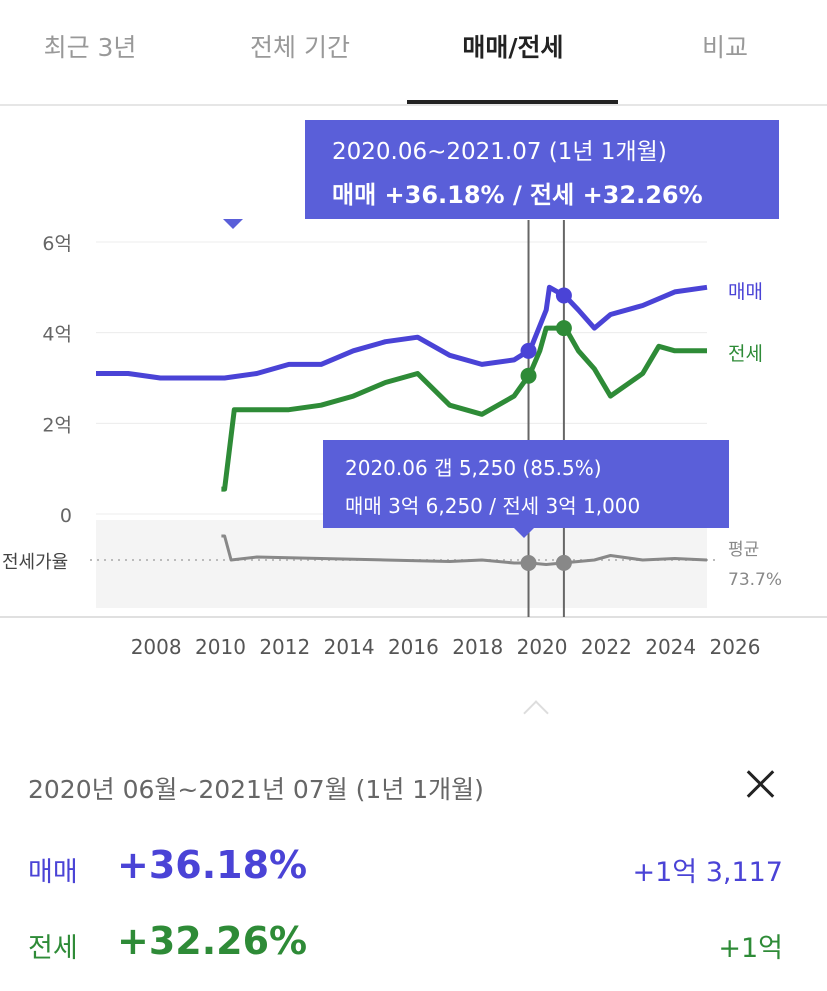 This screenshot has height=991, width=827. I want to click on close-icon, so click(760, 784).